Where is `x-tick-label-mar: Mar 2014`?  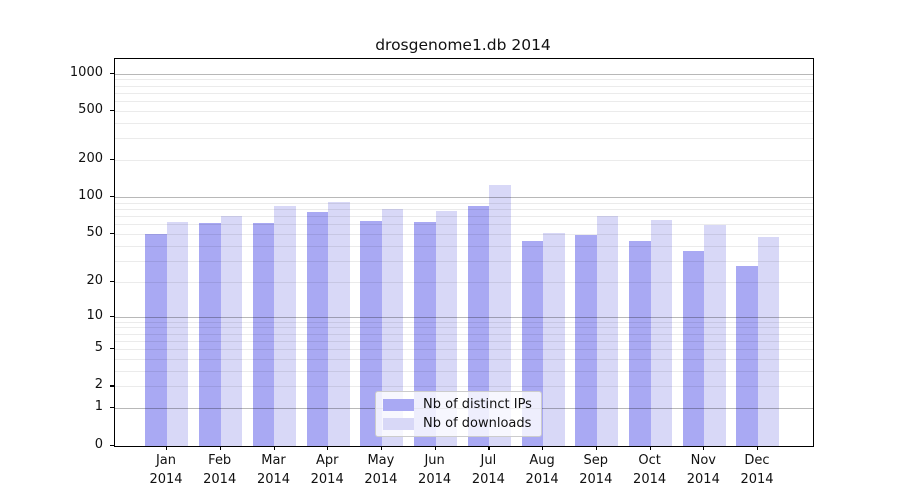 x-tick-label-mar: Mar 2014 is located at coordinates (273, 470).